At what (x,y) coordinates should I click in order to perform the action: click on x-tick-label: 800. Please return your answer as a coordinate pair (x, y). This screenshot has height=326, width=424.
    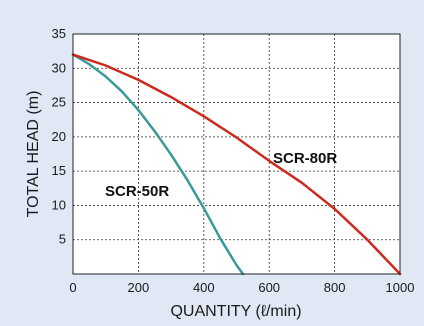
    Looking at the image, I should click on (335, 287).